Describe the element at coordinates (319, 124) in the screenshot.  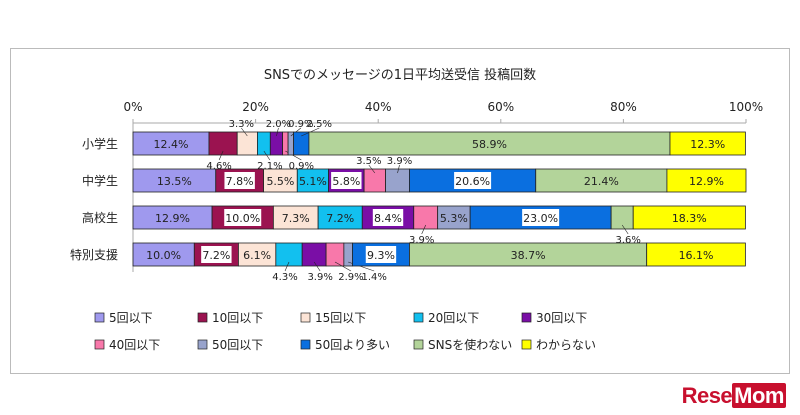
I see `data-label: 2.5%` at that location.